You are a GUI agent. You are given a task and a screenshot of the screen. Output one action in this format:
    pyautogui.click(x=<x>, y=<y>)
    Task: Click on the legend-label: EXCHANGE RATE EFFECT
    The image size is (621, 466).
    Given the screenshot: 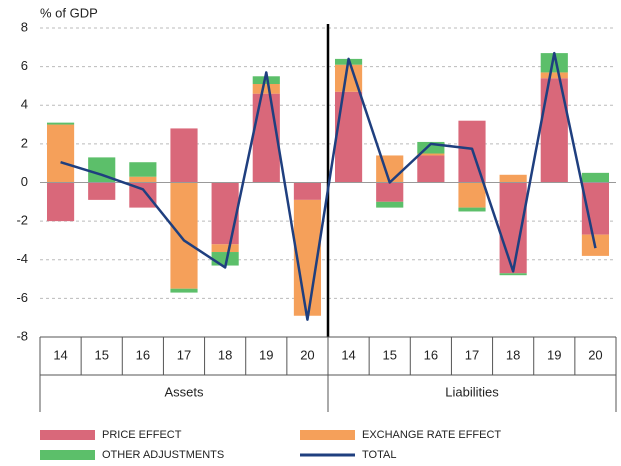 What is the action you would take?
    pyautogui.click(x=431, y=435)
    